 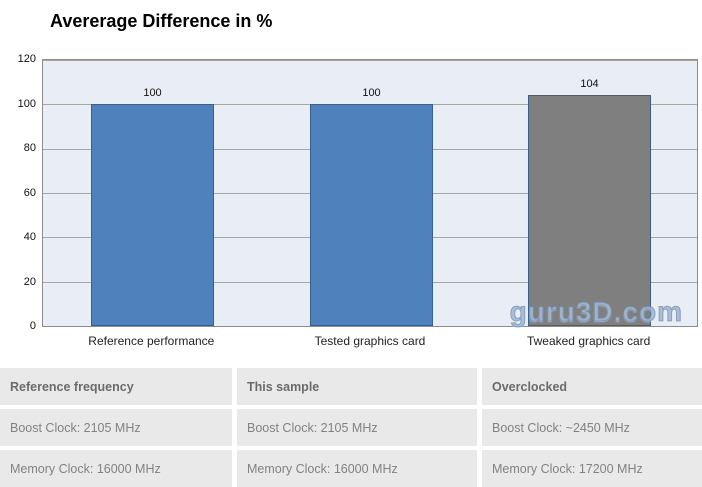 I want to click on y-tick-label: 40, so click(x=29, y=237).